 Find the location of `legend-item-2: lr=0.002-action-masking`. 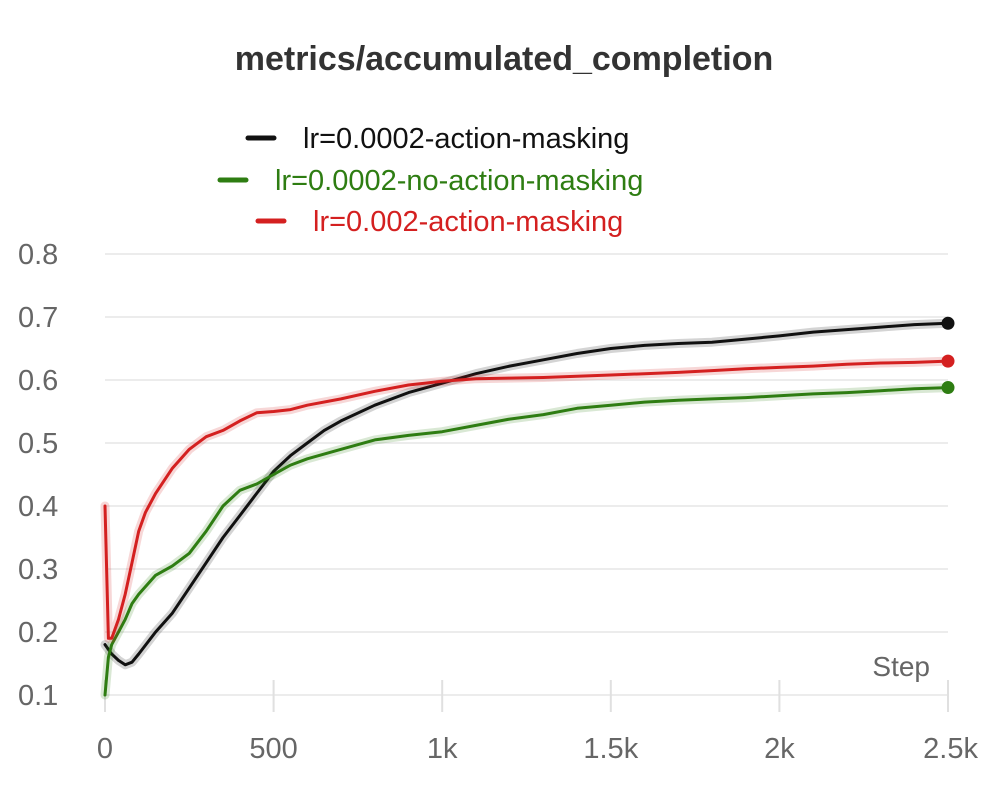

legend-item-2: lr=0.002-action-masking is located at coordinates (439, 222).